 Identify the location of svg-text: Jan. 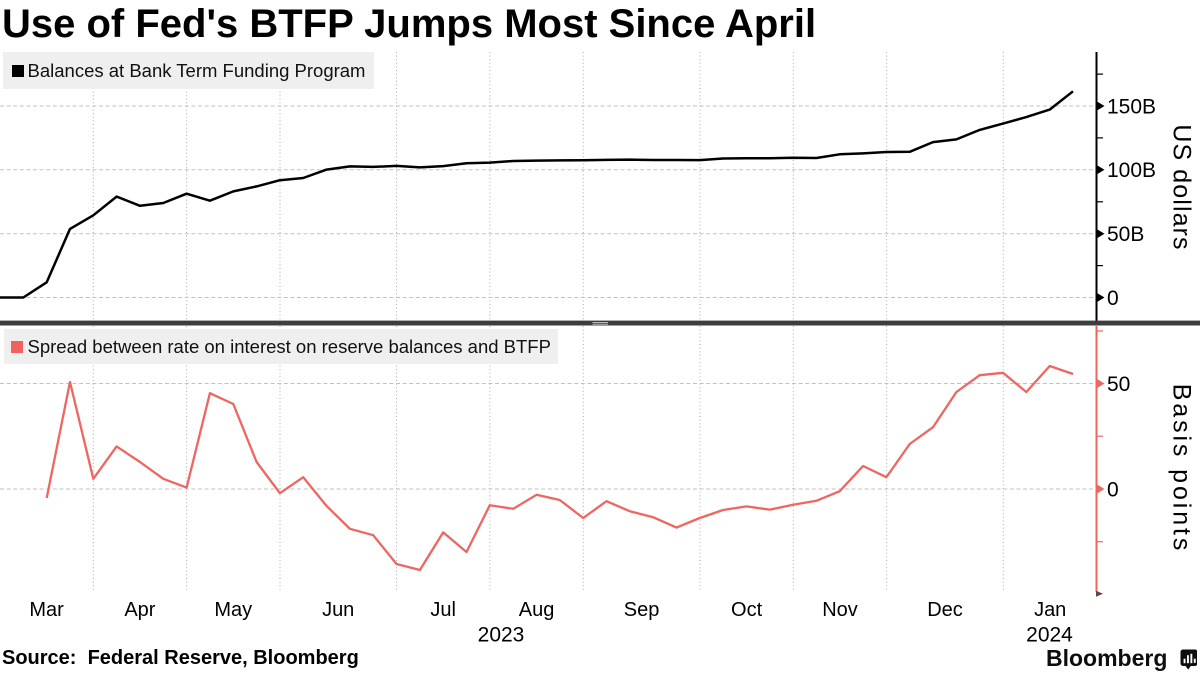
(1050, 610).